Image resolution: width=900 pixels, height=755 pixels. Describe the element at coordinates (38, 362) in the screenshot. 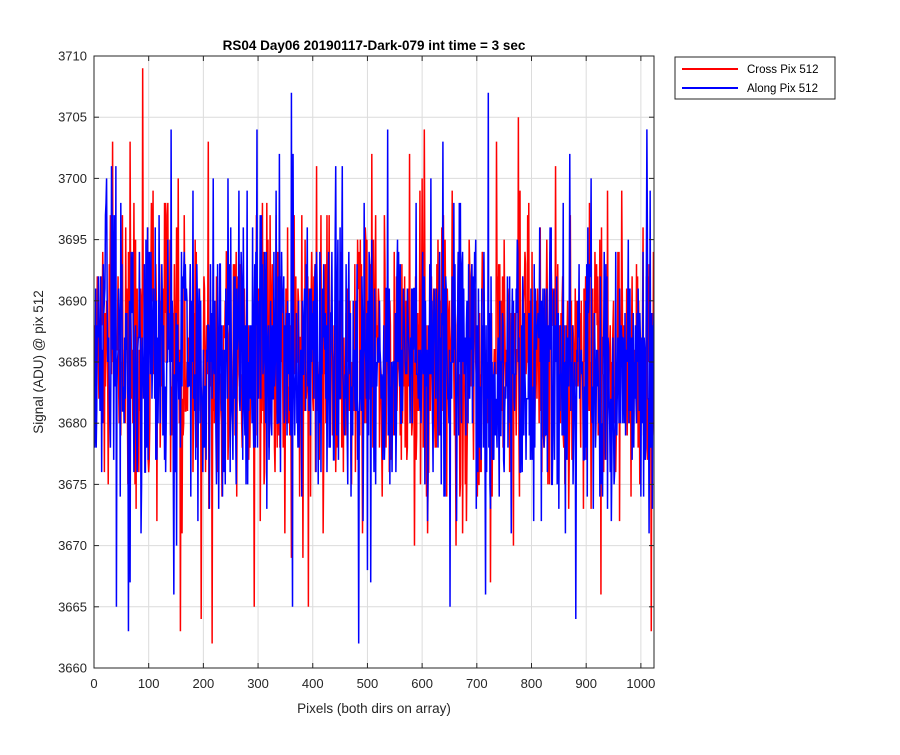

I see `y-axis-title: Signal (ADU) @ pix 512` at that location.